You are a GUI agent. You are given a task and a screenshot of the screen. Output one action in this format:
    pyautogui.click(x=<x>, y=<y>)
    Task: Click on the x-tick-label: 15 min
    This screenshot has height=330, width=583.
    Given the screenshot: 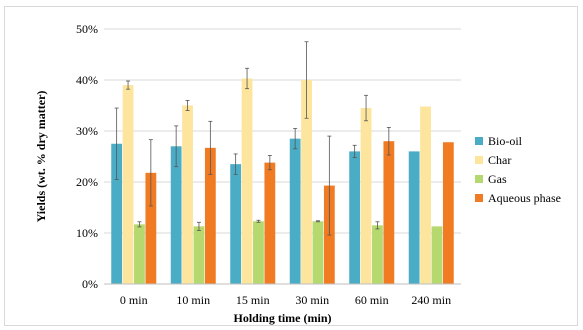 What is the action you would take?
    pyautogui.click(x=253, y=300)
    